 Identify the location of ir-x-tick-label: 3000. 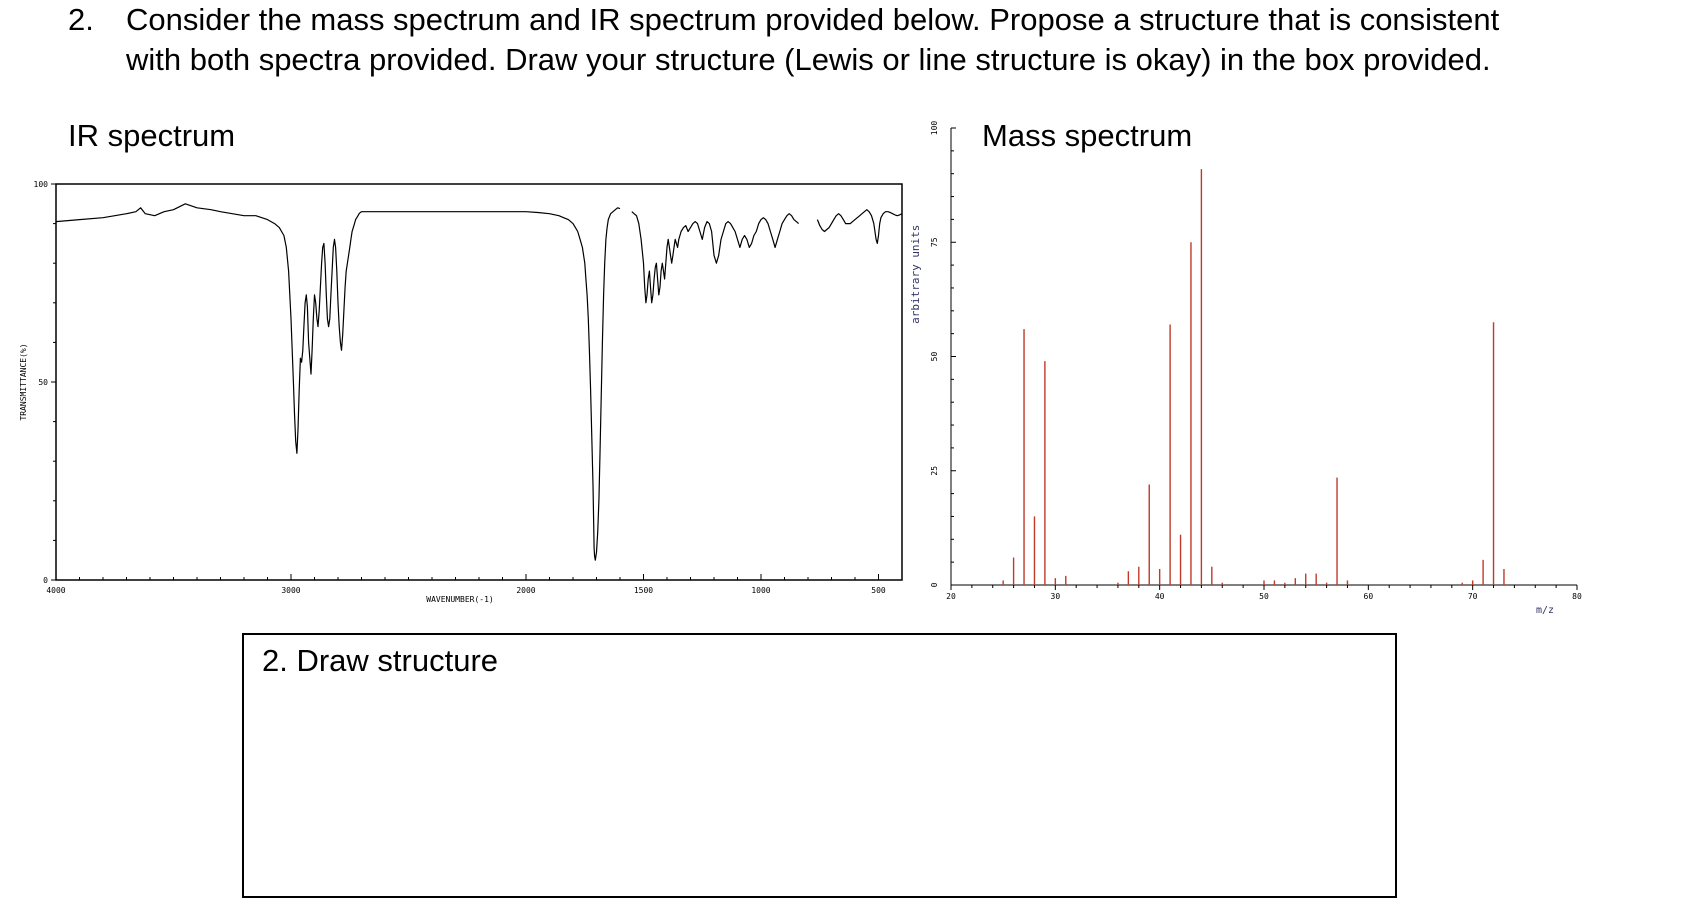
(290, 590).